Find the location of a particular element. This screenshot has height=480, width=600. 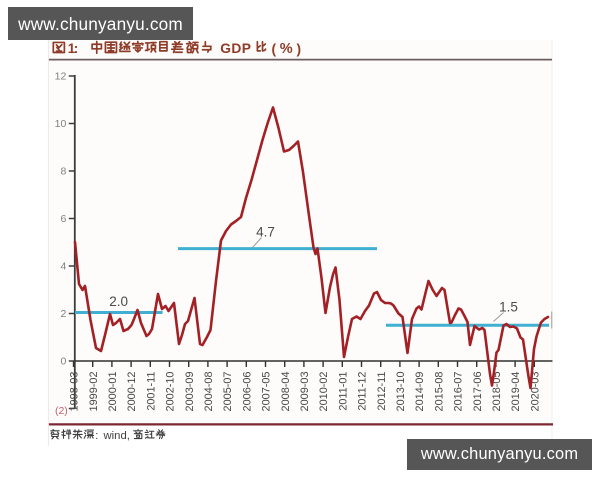

svg-text: (2) is located at coordinates (61, 411).